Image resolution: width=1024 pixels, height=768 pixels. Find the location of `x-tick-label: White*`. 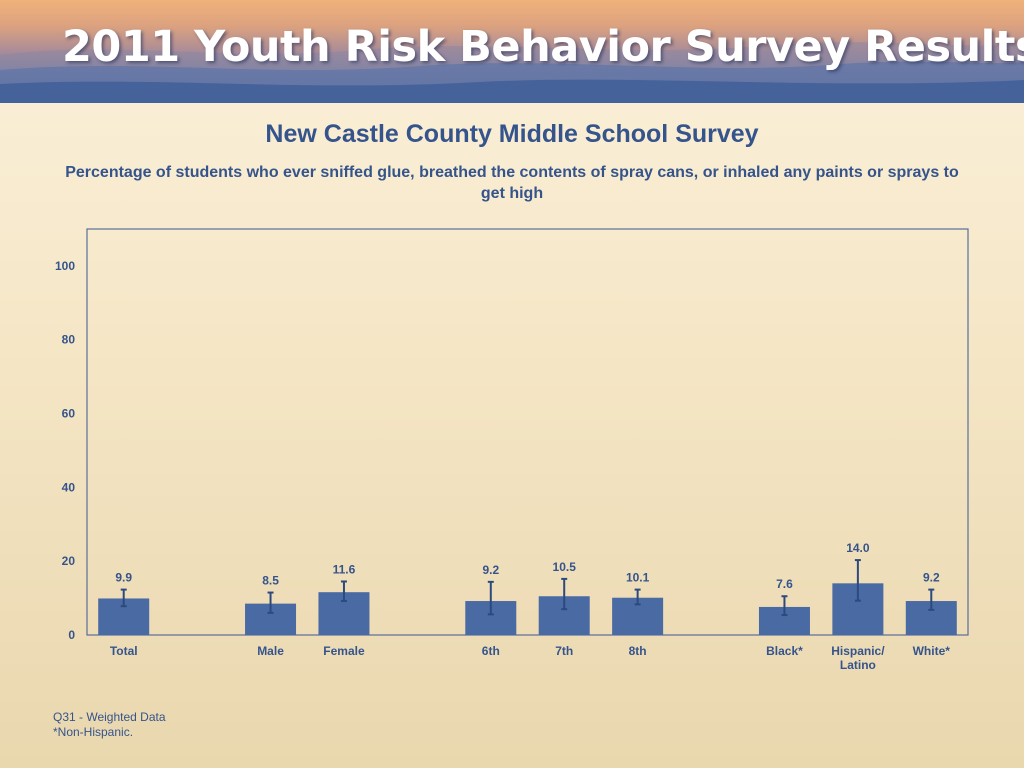

x-tick-label: White* is located at coordinates (932, 651).